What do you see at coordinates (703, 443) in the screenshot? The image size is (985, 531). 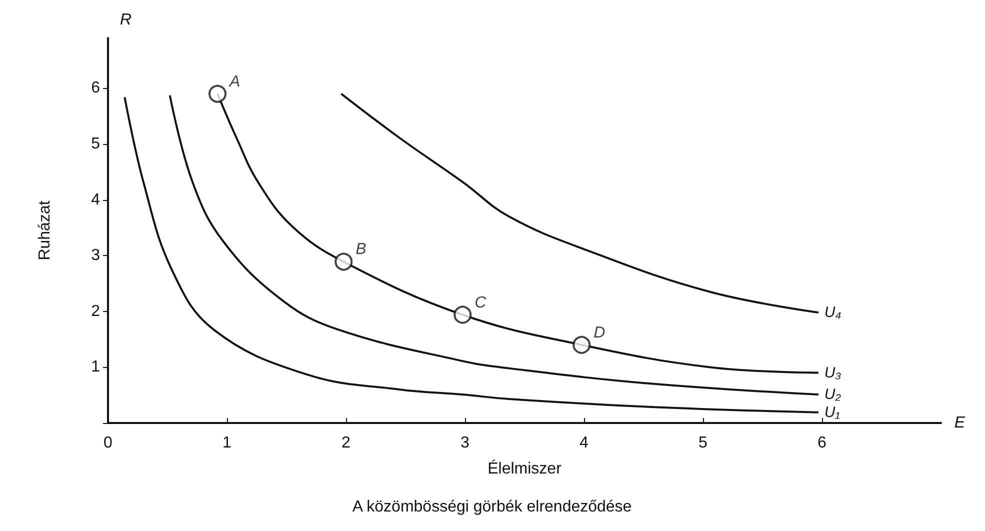 I see `x-tick-label: 5` at bounding box center [703, 443].